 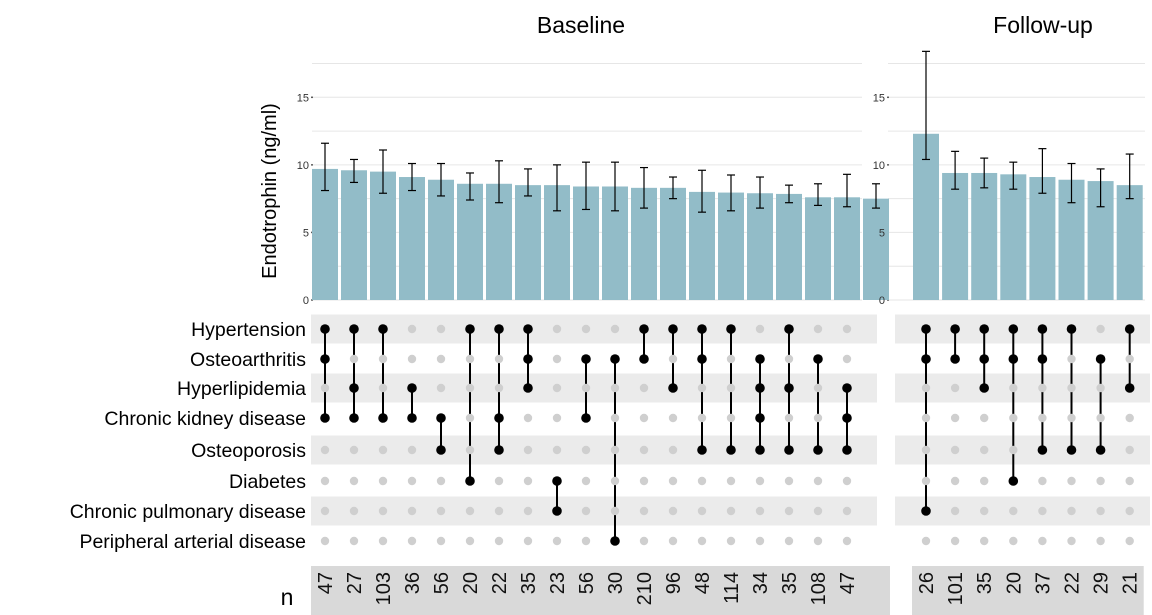 What do you see at coordinates (732, 588) in the screenshot?
I see `count-label: 114` at bounding box center [732, 588].